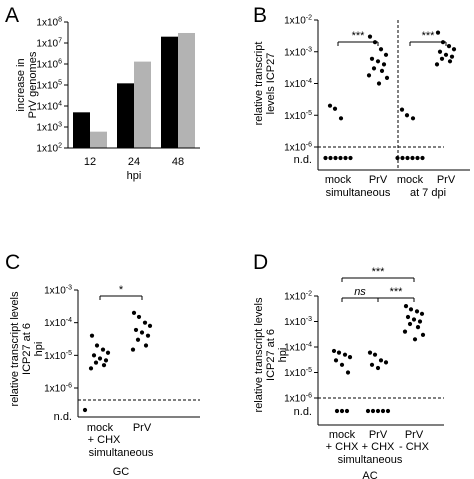  What do you see at coordinates (414, 447) in the screenshot?
I see `x-tick-label: - CHX` at bounding box center [414, 447].